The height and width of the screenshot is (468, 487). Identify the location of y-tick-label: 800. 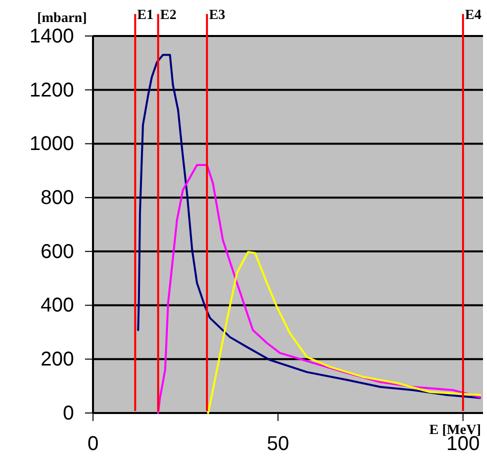
(57, 197).